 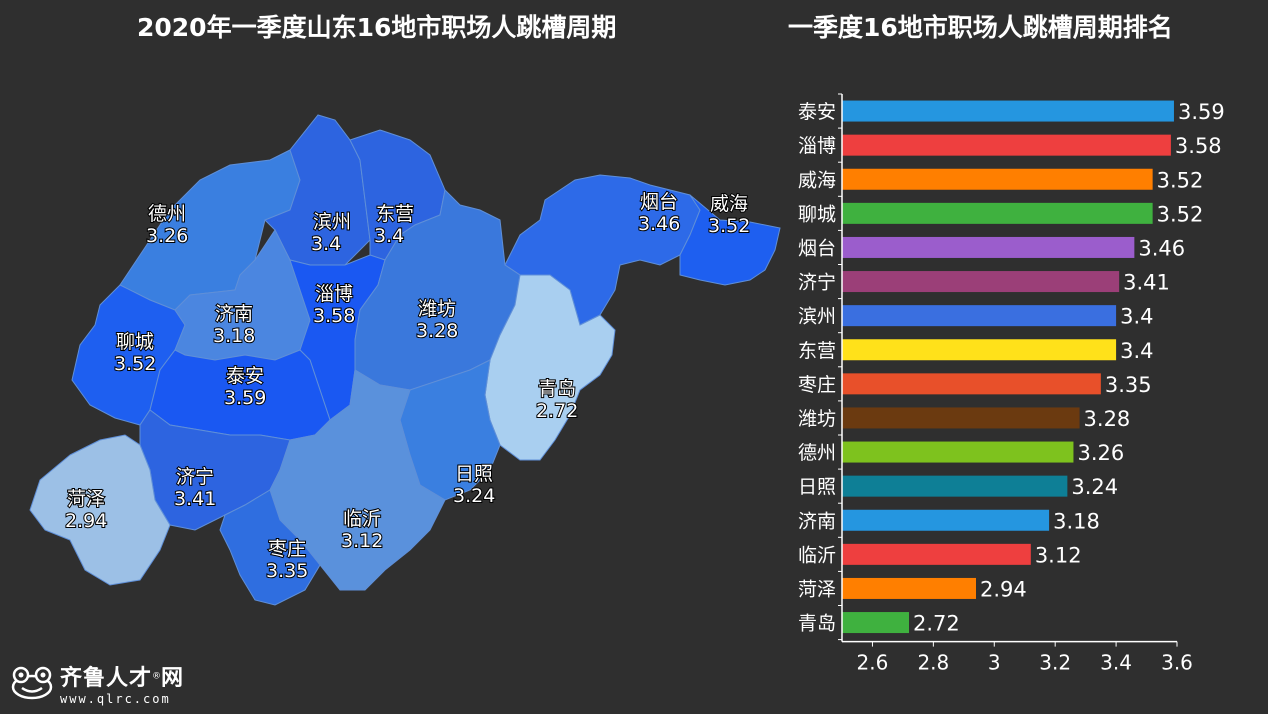 I want to click on map-label-value: 2.94, so click(x=86, y=521).